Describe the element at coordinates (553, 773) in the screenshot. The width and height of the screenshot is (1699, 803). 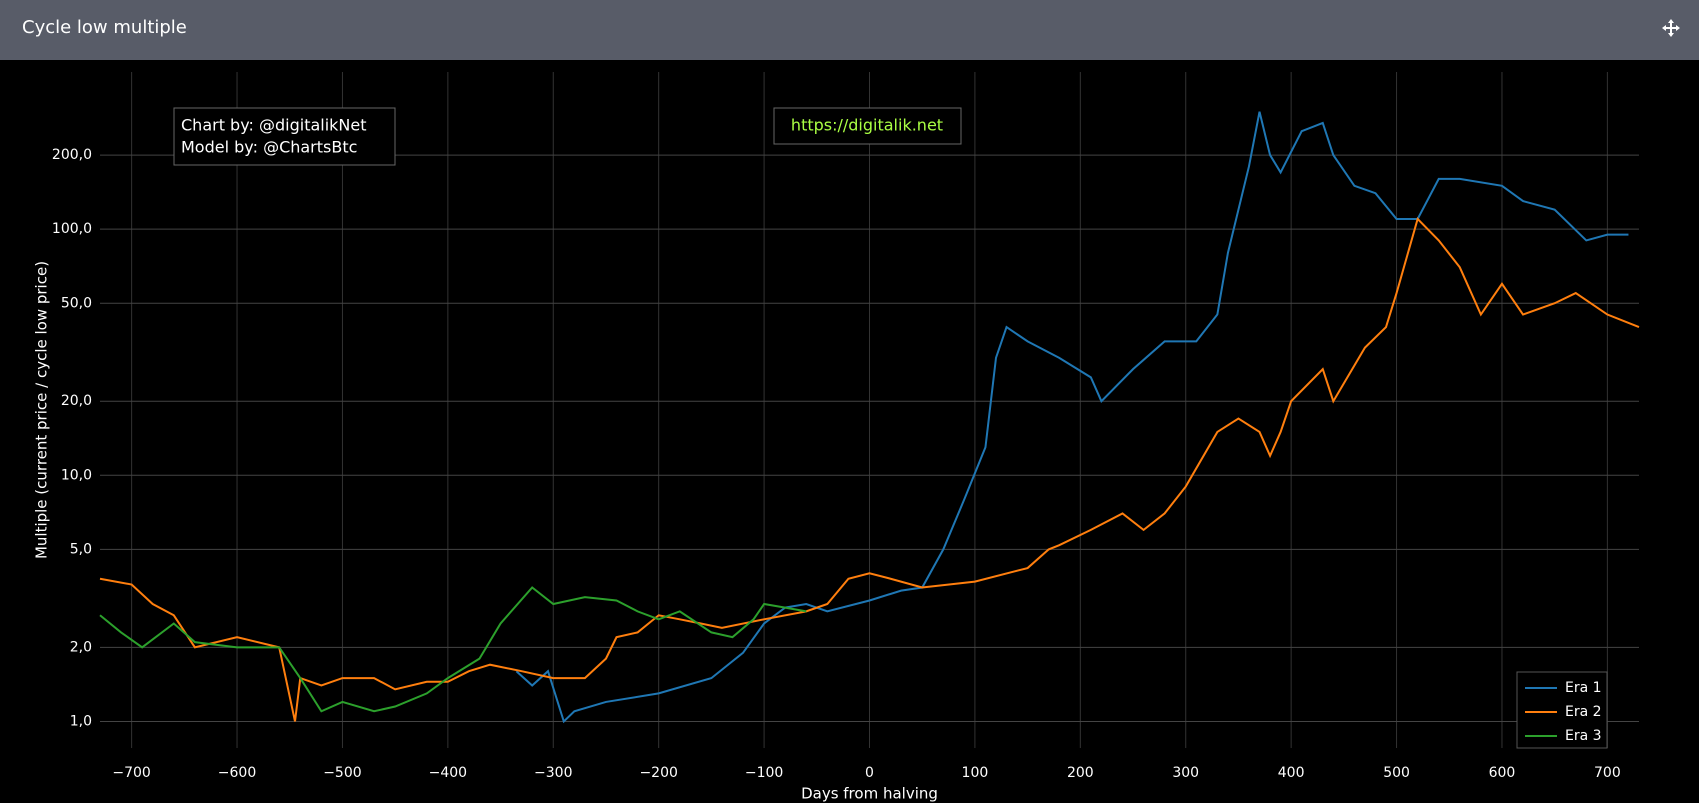
I see `x-tick-label: −300` at that location.